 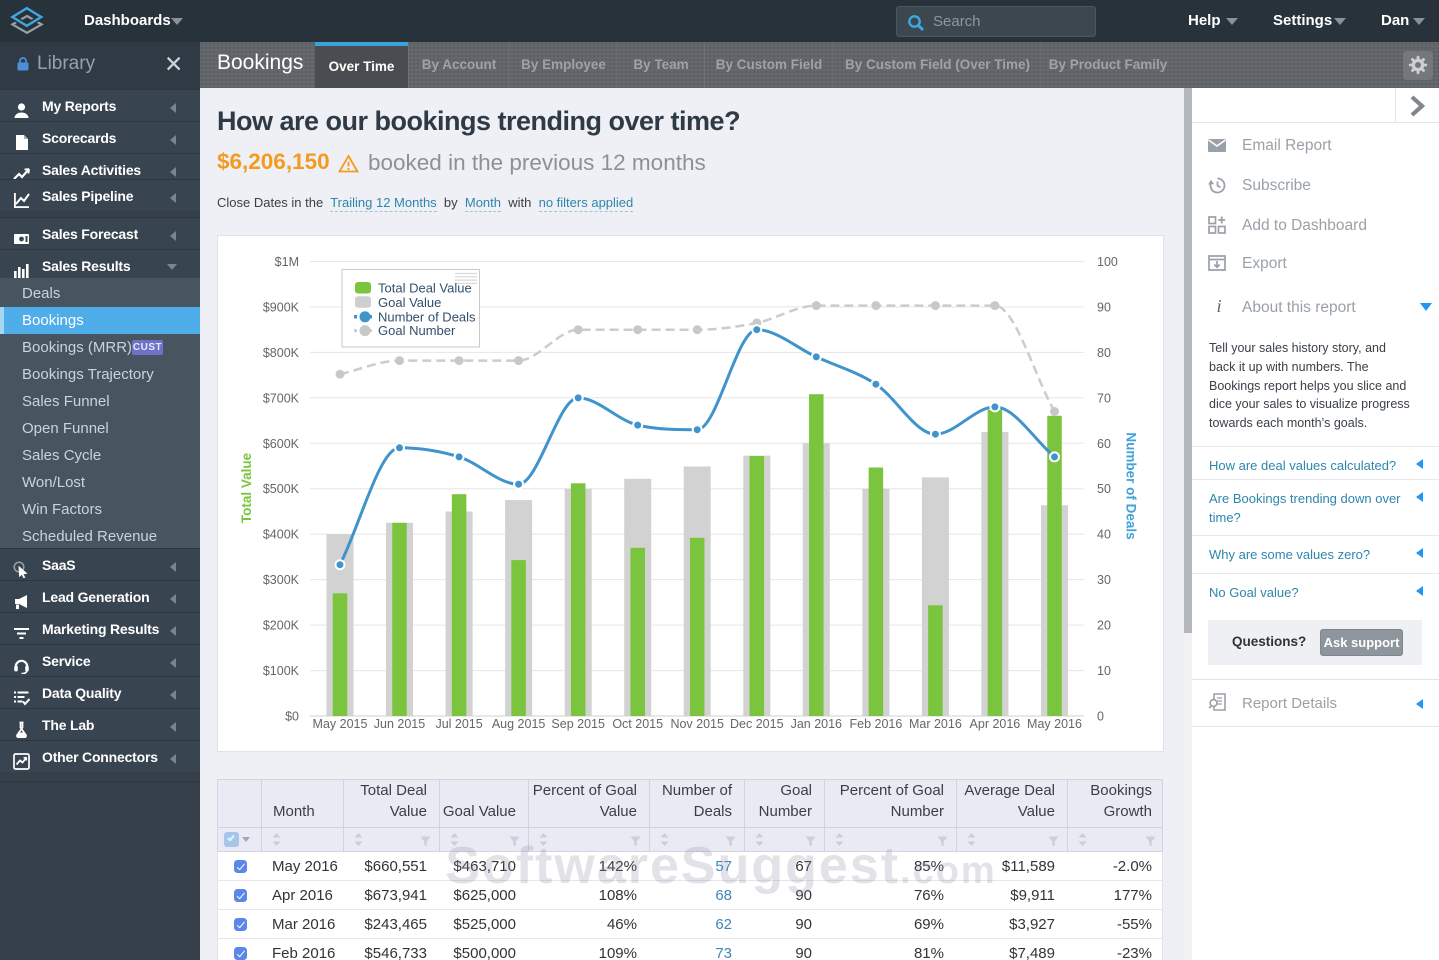 I want to click on svg-text: Total Value, so click(x=246, y=487).